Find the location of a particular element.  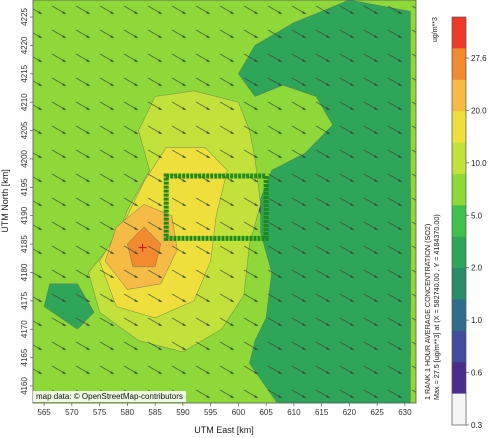

y-tick-label: 4180 is located at coordinates (24, 272).